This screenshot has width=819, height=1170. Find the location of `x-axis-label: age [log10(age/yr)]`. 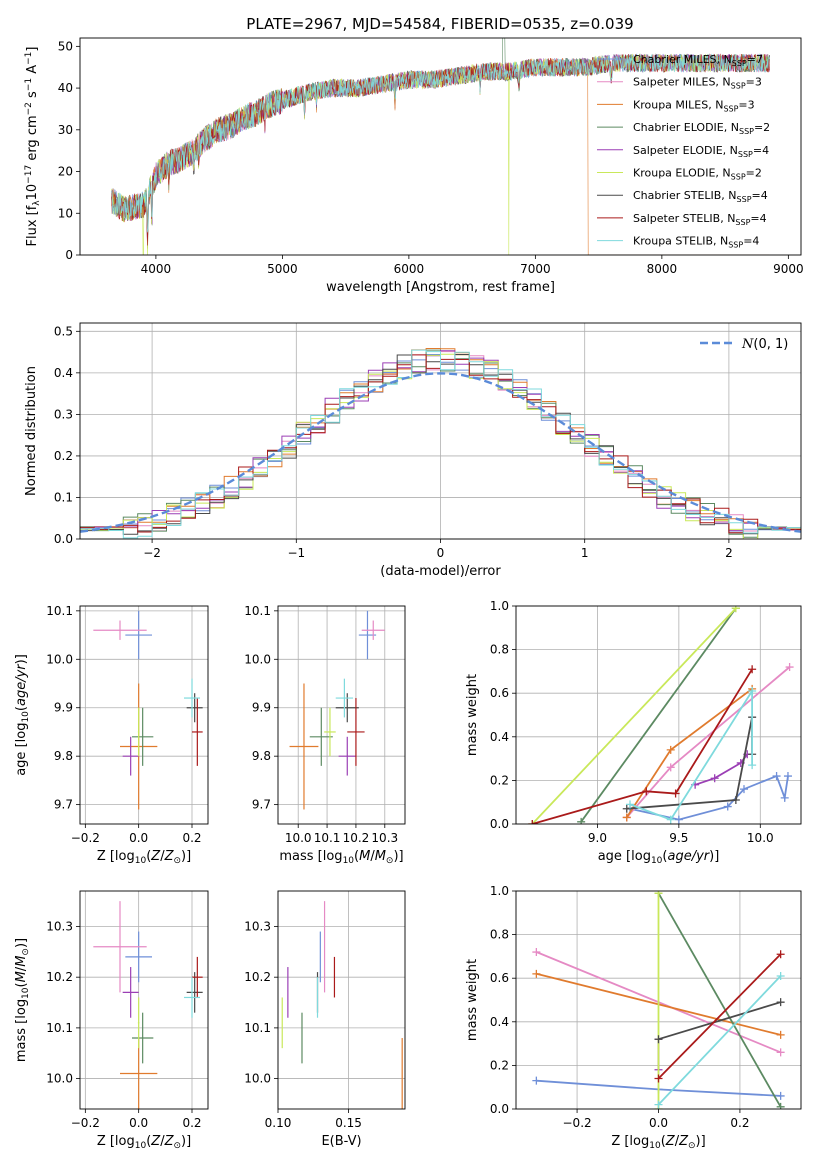

x-axis-label: age [log10(age/yr)] is located at coordinates (659, 857).